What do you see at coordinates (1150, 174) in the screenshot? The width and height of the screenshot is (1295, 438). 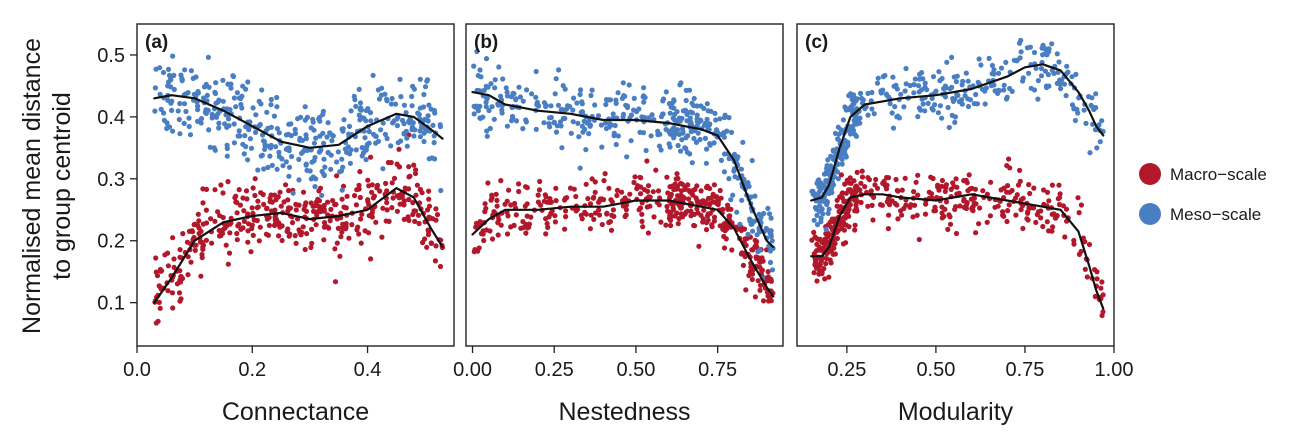 I see `legend-swatch-macro` at bounding box center [1150, 174].